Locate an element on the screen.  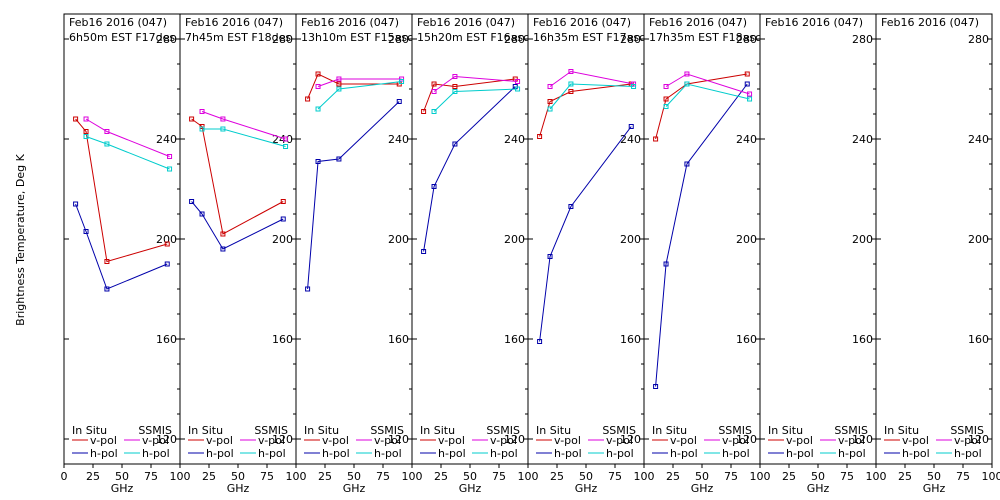
panel-subtitle: 6h50m EST F17des is located at coordinates (122, 37).